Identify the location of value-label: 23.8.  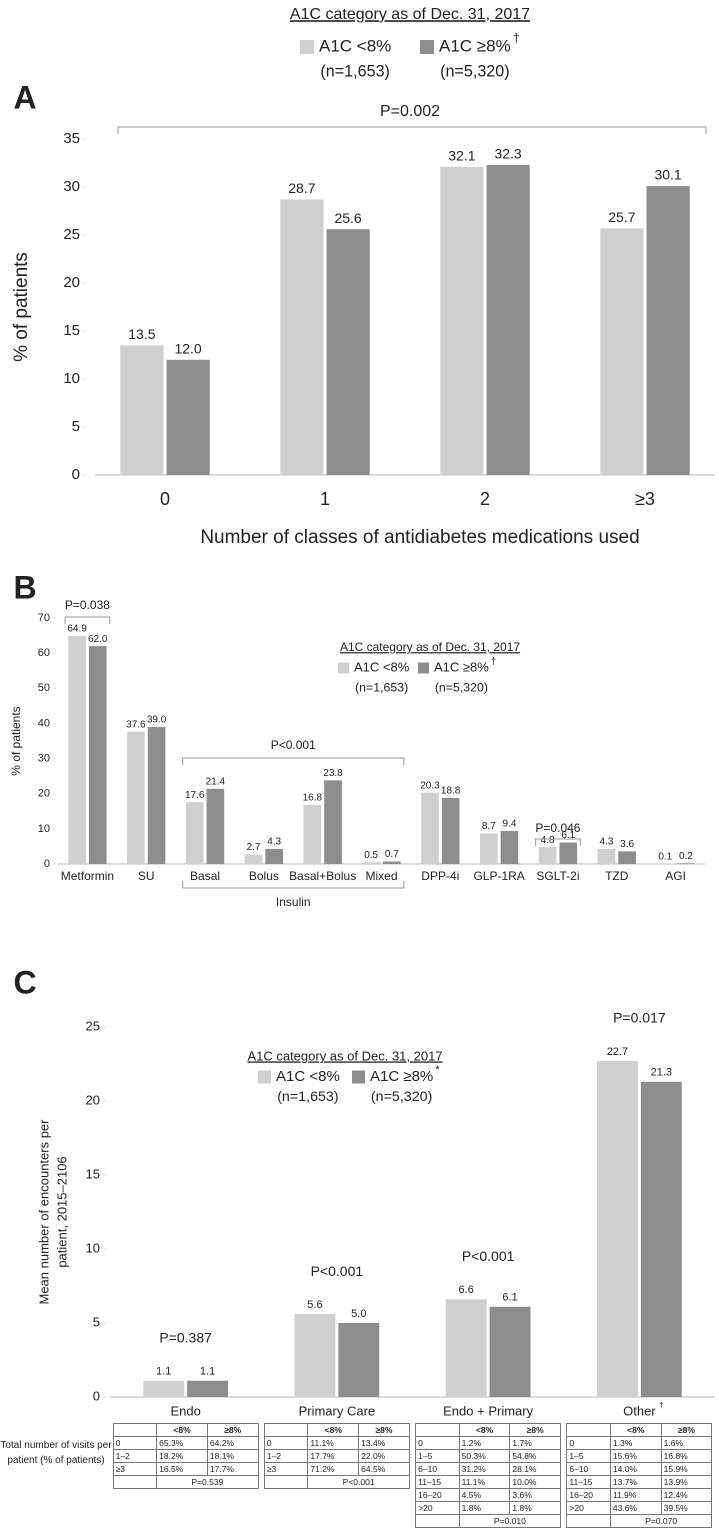
(333, 773).